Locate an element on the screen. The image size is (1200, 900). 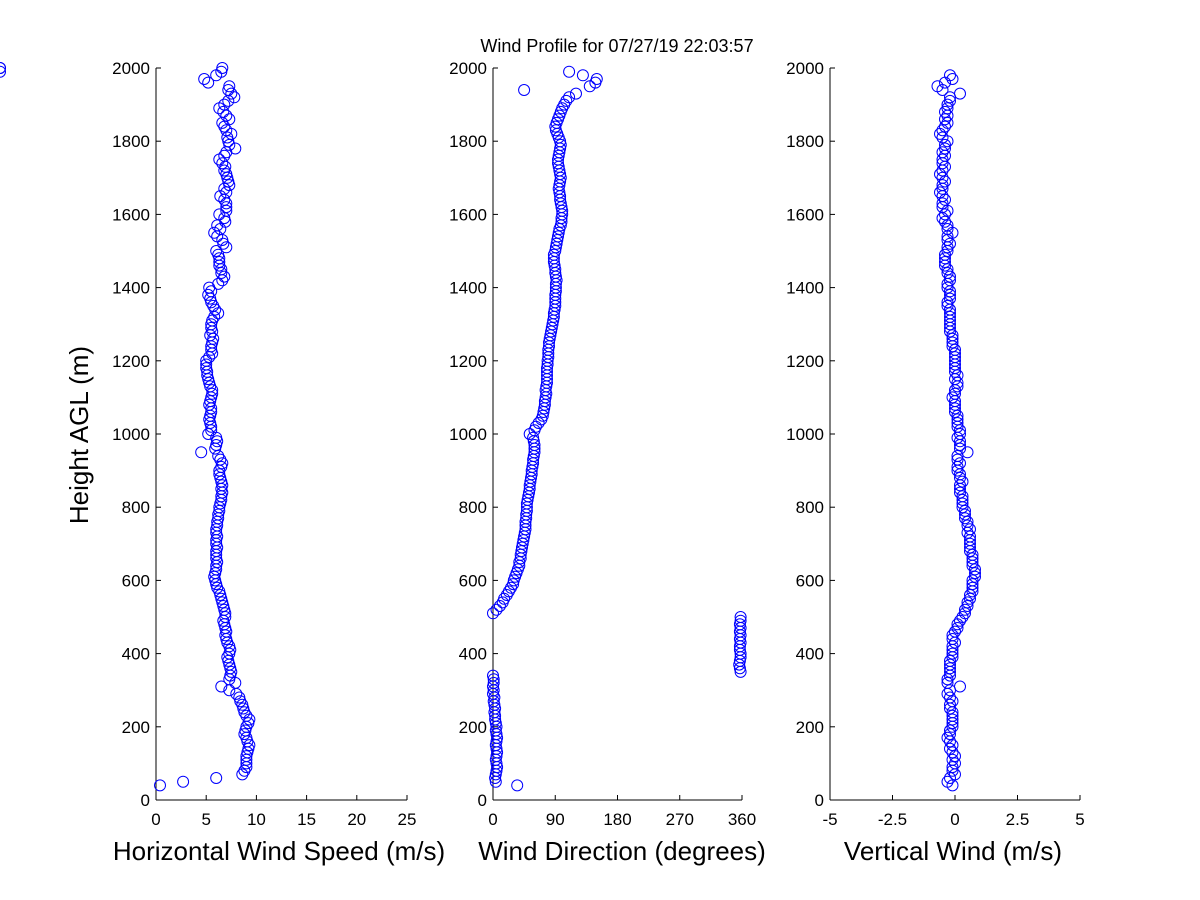
vertical-wind-x-tick-label: 5 is located at coordinates (1079, 819).